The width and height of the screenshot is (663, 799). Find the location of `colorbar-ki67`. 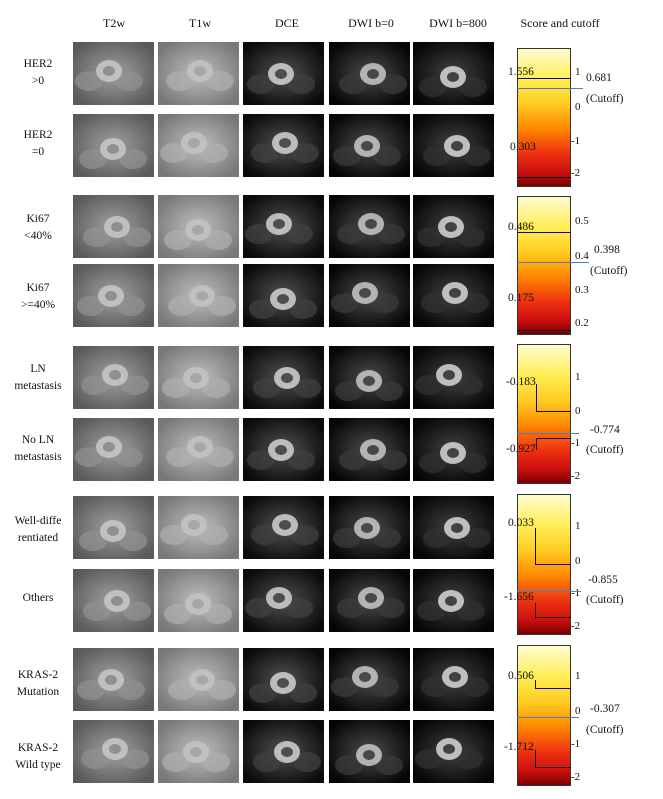

colorbar-ki67 is located at coordinates (544, 265).